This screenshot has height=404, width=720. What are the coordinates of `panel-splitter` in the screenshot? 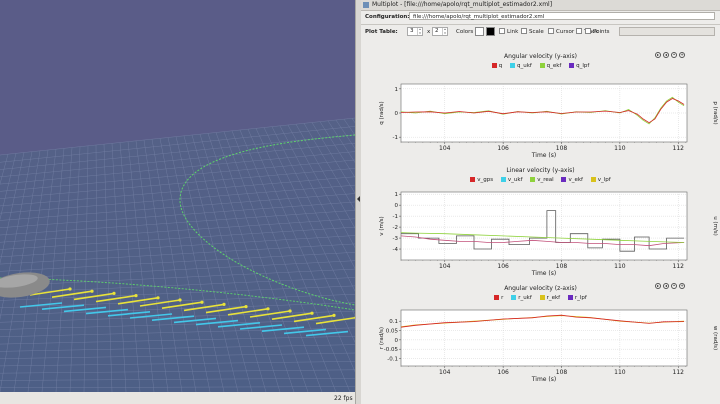 It's located at (358, 202).